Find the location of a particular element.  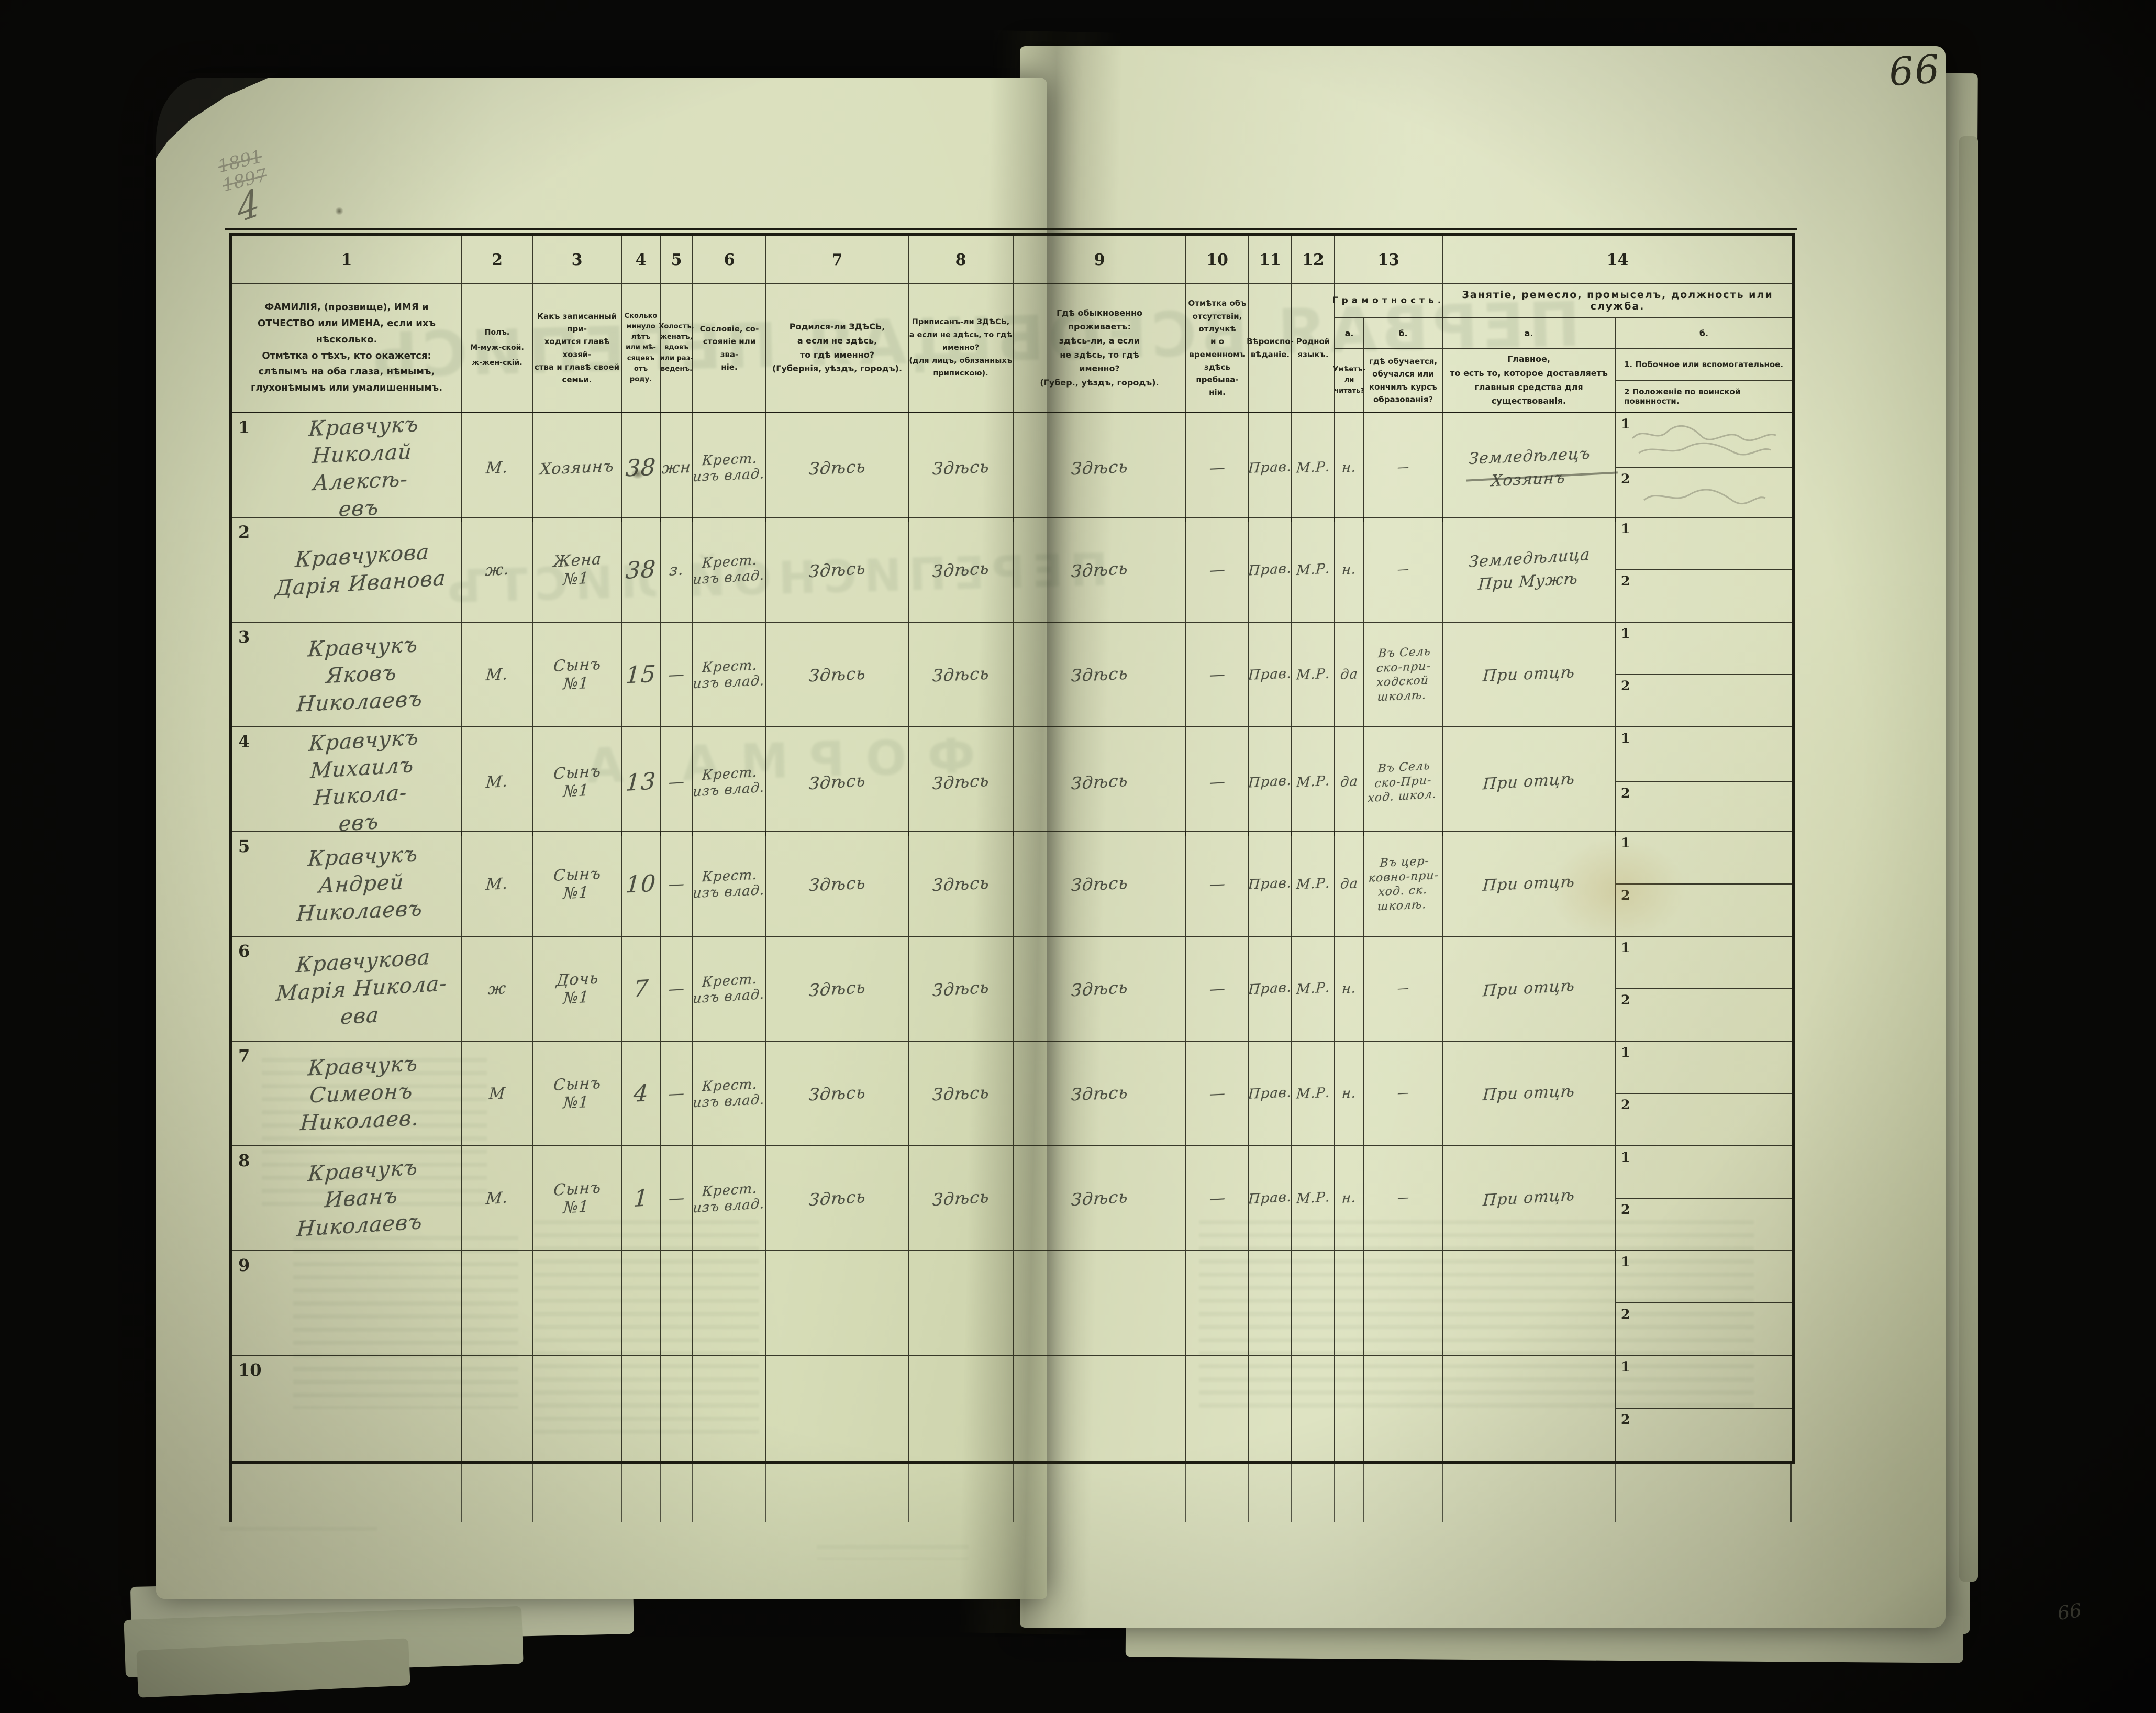

cell-estate is located at coordinates (729, 1303).